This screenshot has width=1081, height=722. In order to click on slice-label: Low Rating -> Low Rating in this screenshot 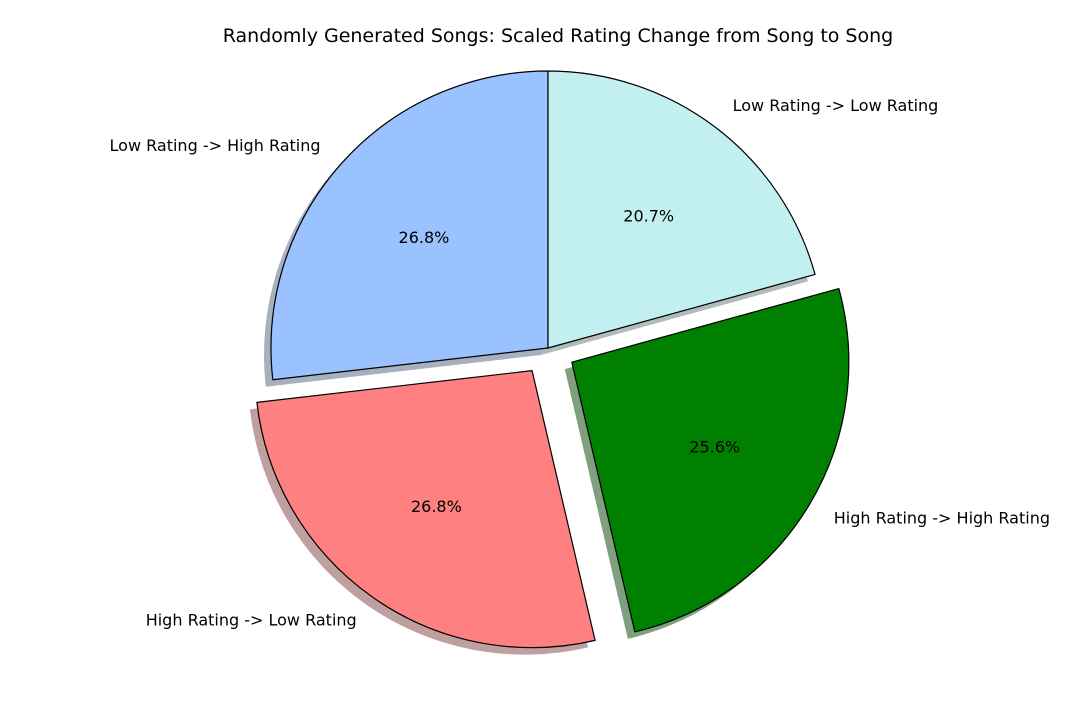, I will do `click(836, 105)`.